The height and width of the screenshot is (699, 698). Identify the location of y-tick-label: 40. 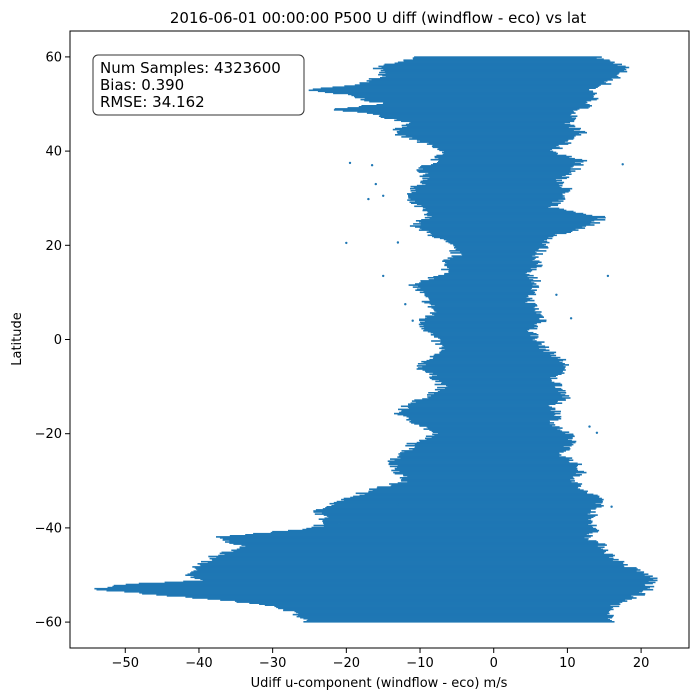
(53, 152).